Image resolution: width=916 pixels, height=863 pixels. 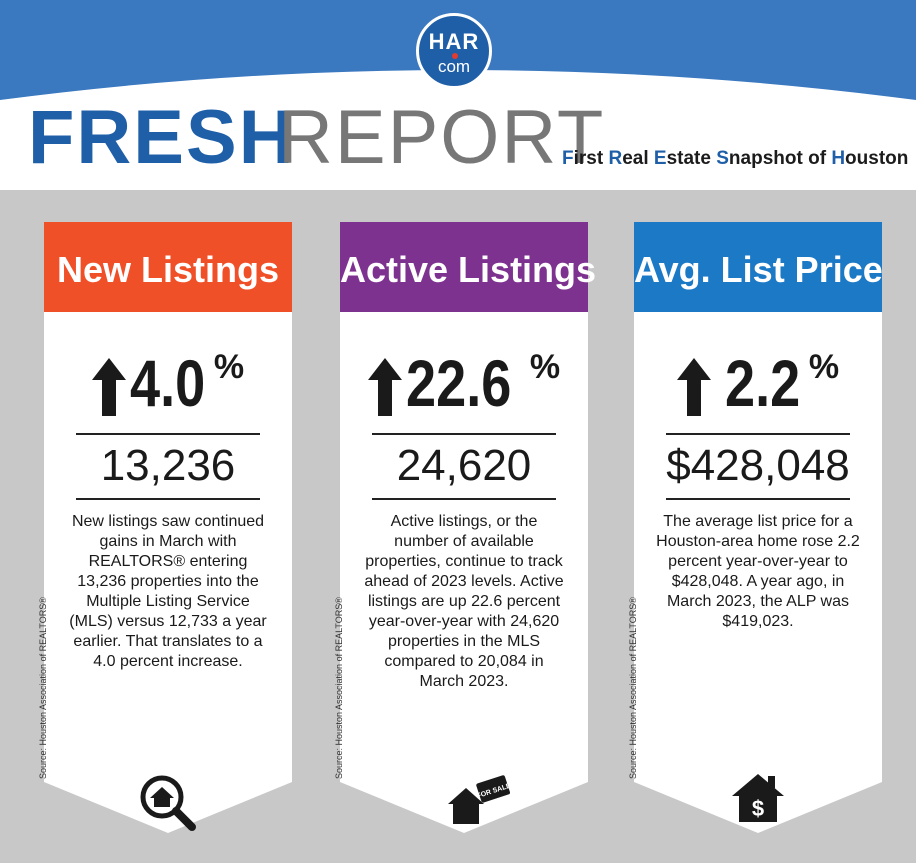 I want to click on tagline-part: R, so click(x=615, y=158).